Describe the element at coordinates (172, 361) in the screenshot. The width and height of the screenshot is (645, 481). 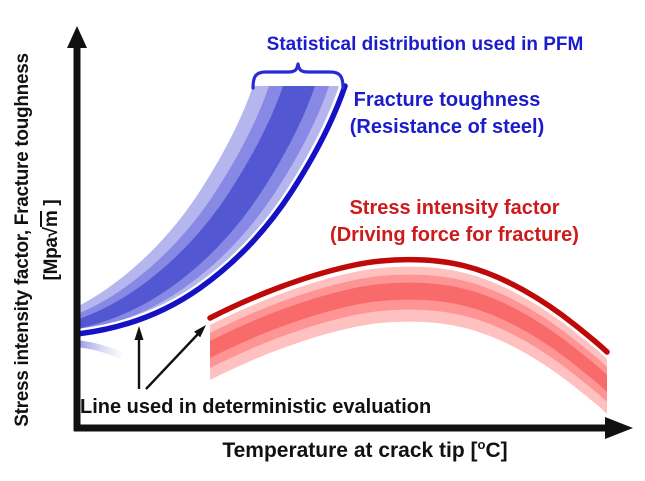
I see `arrow-to-red-line` at that location.